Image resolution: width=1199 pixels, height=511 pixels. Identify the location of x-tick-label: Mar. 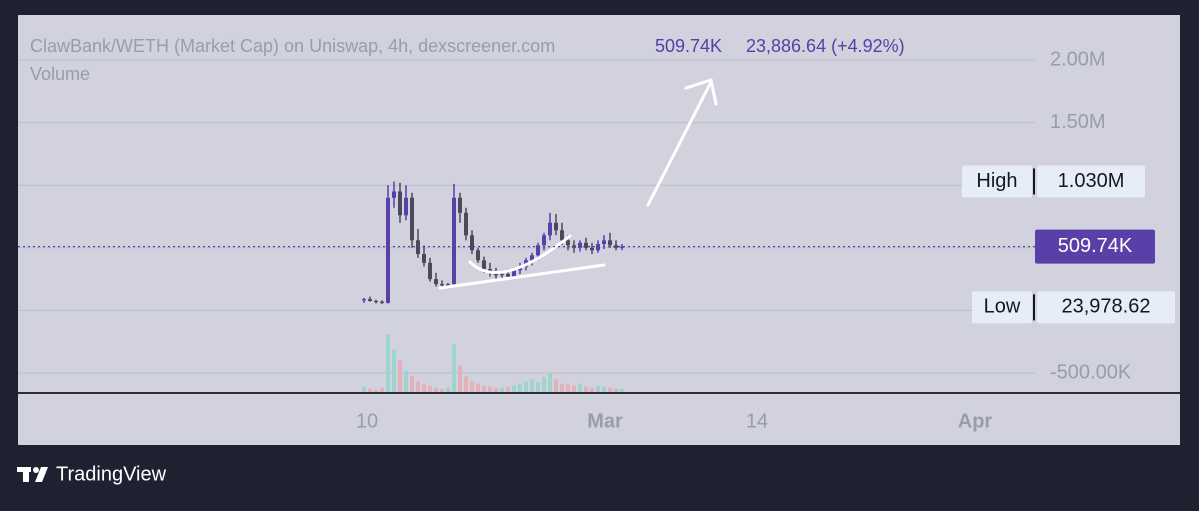
(605, 421).